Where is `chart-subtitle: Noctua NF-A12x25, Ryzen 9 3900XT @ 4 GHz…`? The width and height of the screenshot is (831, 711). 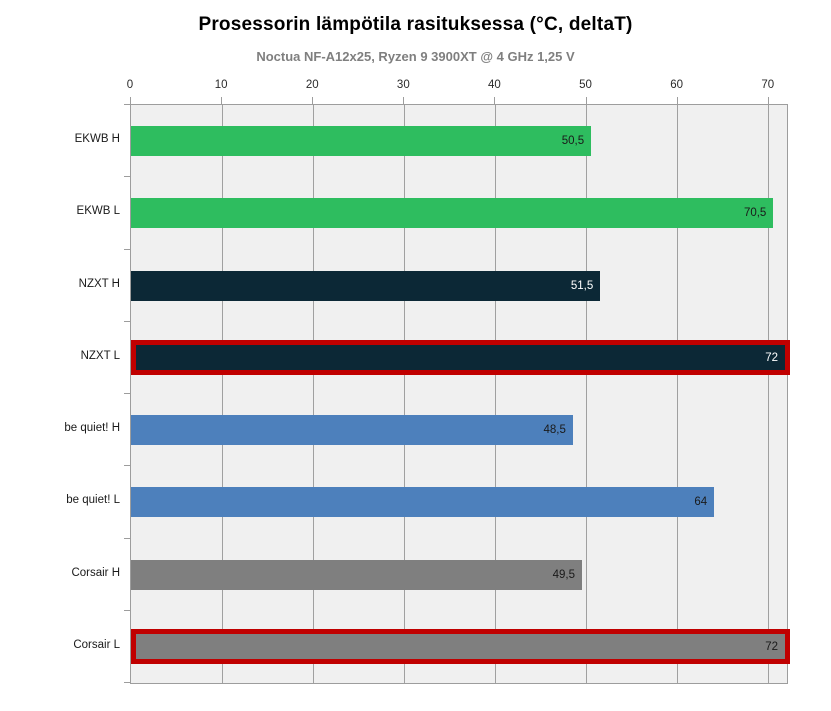 chart-subtitle: Noctua NF-A12x25, Ryzen 9 3900XT @ 4 GHz… is located at coordinates (415, 56).